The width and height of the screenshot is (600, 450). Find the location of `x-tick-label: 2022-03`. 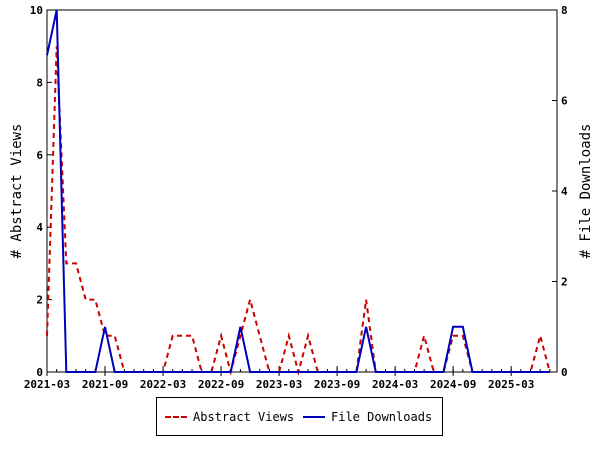

x-tick-label: 2022-03 is located at coordinates (163, 384).